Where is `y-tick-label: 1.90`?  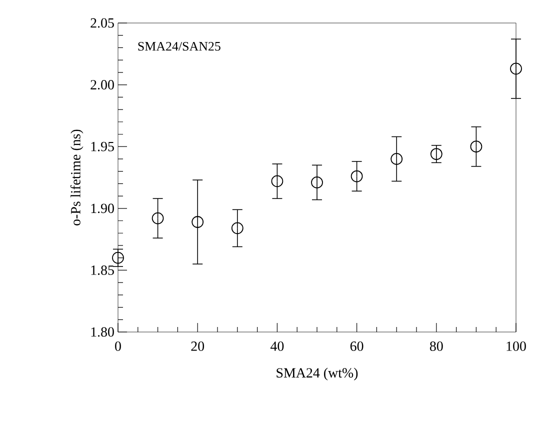
y-tick-label: 1.90 is located at coordinates (102, 209).